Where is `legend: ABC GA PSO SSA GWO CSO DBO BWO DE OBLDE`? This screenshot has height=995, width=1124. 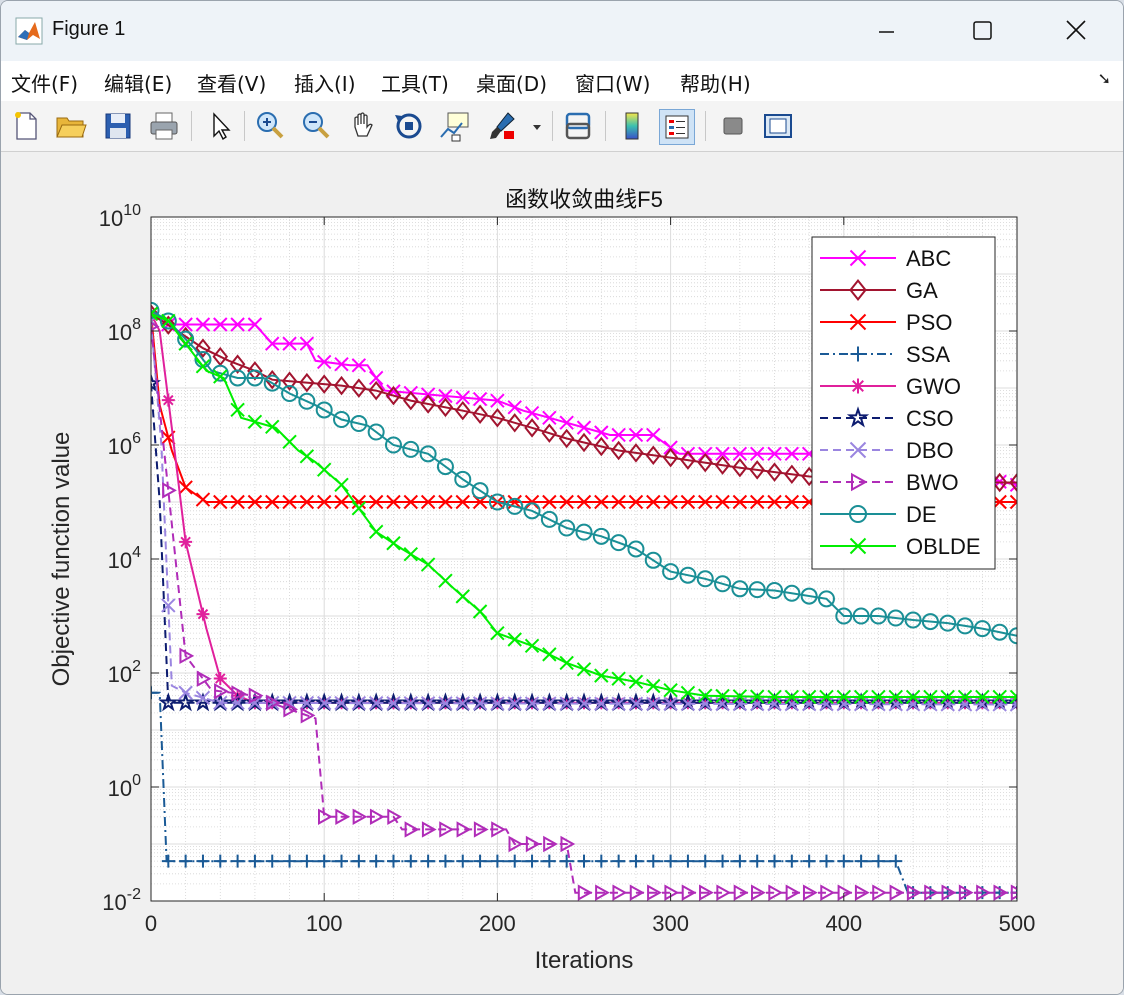
legend: ABC GA PSO SSA GWO CSO DBO BWO DE OBLDE is located at coordinates (903, 403).